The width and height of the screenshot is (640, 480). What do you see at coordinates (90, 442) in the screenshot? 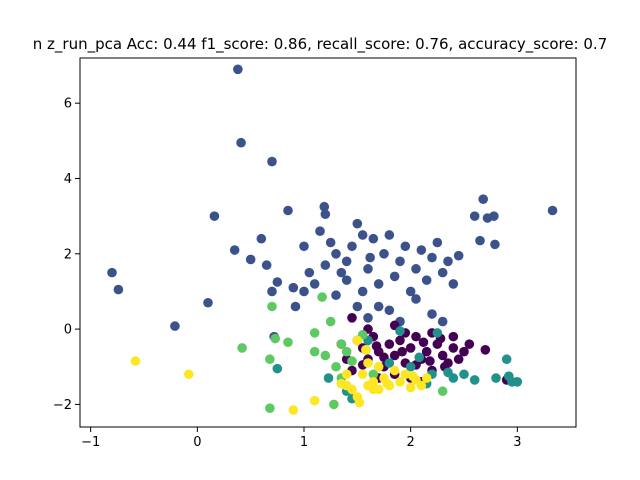
I see `x-tick-label: −1` at bounding box center [90, 442].